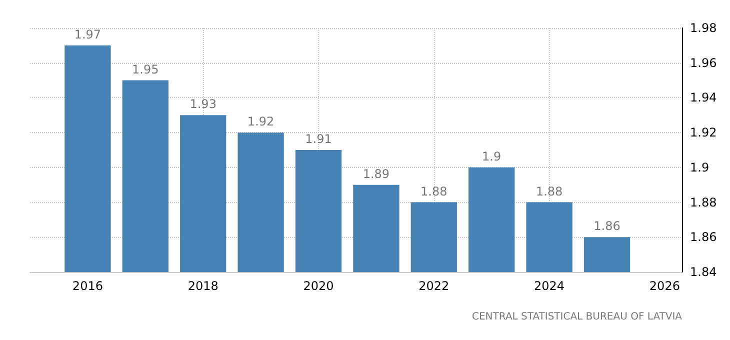 This screenshot has width=730, height=340. What do you see at coordinates (145, 69) in the screenshot?
I see `data-label: 1.95` at bounding box center [145, 69].